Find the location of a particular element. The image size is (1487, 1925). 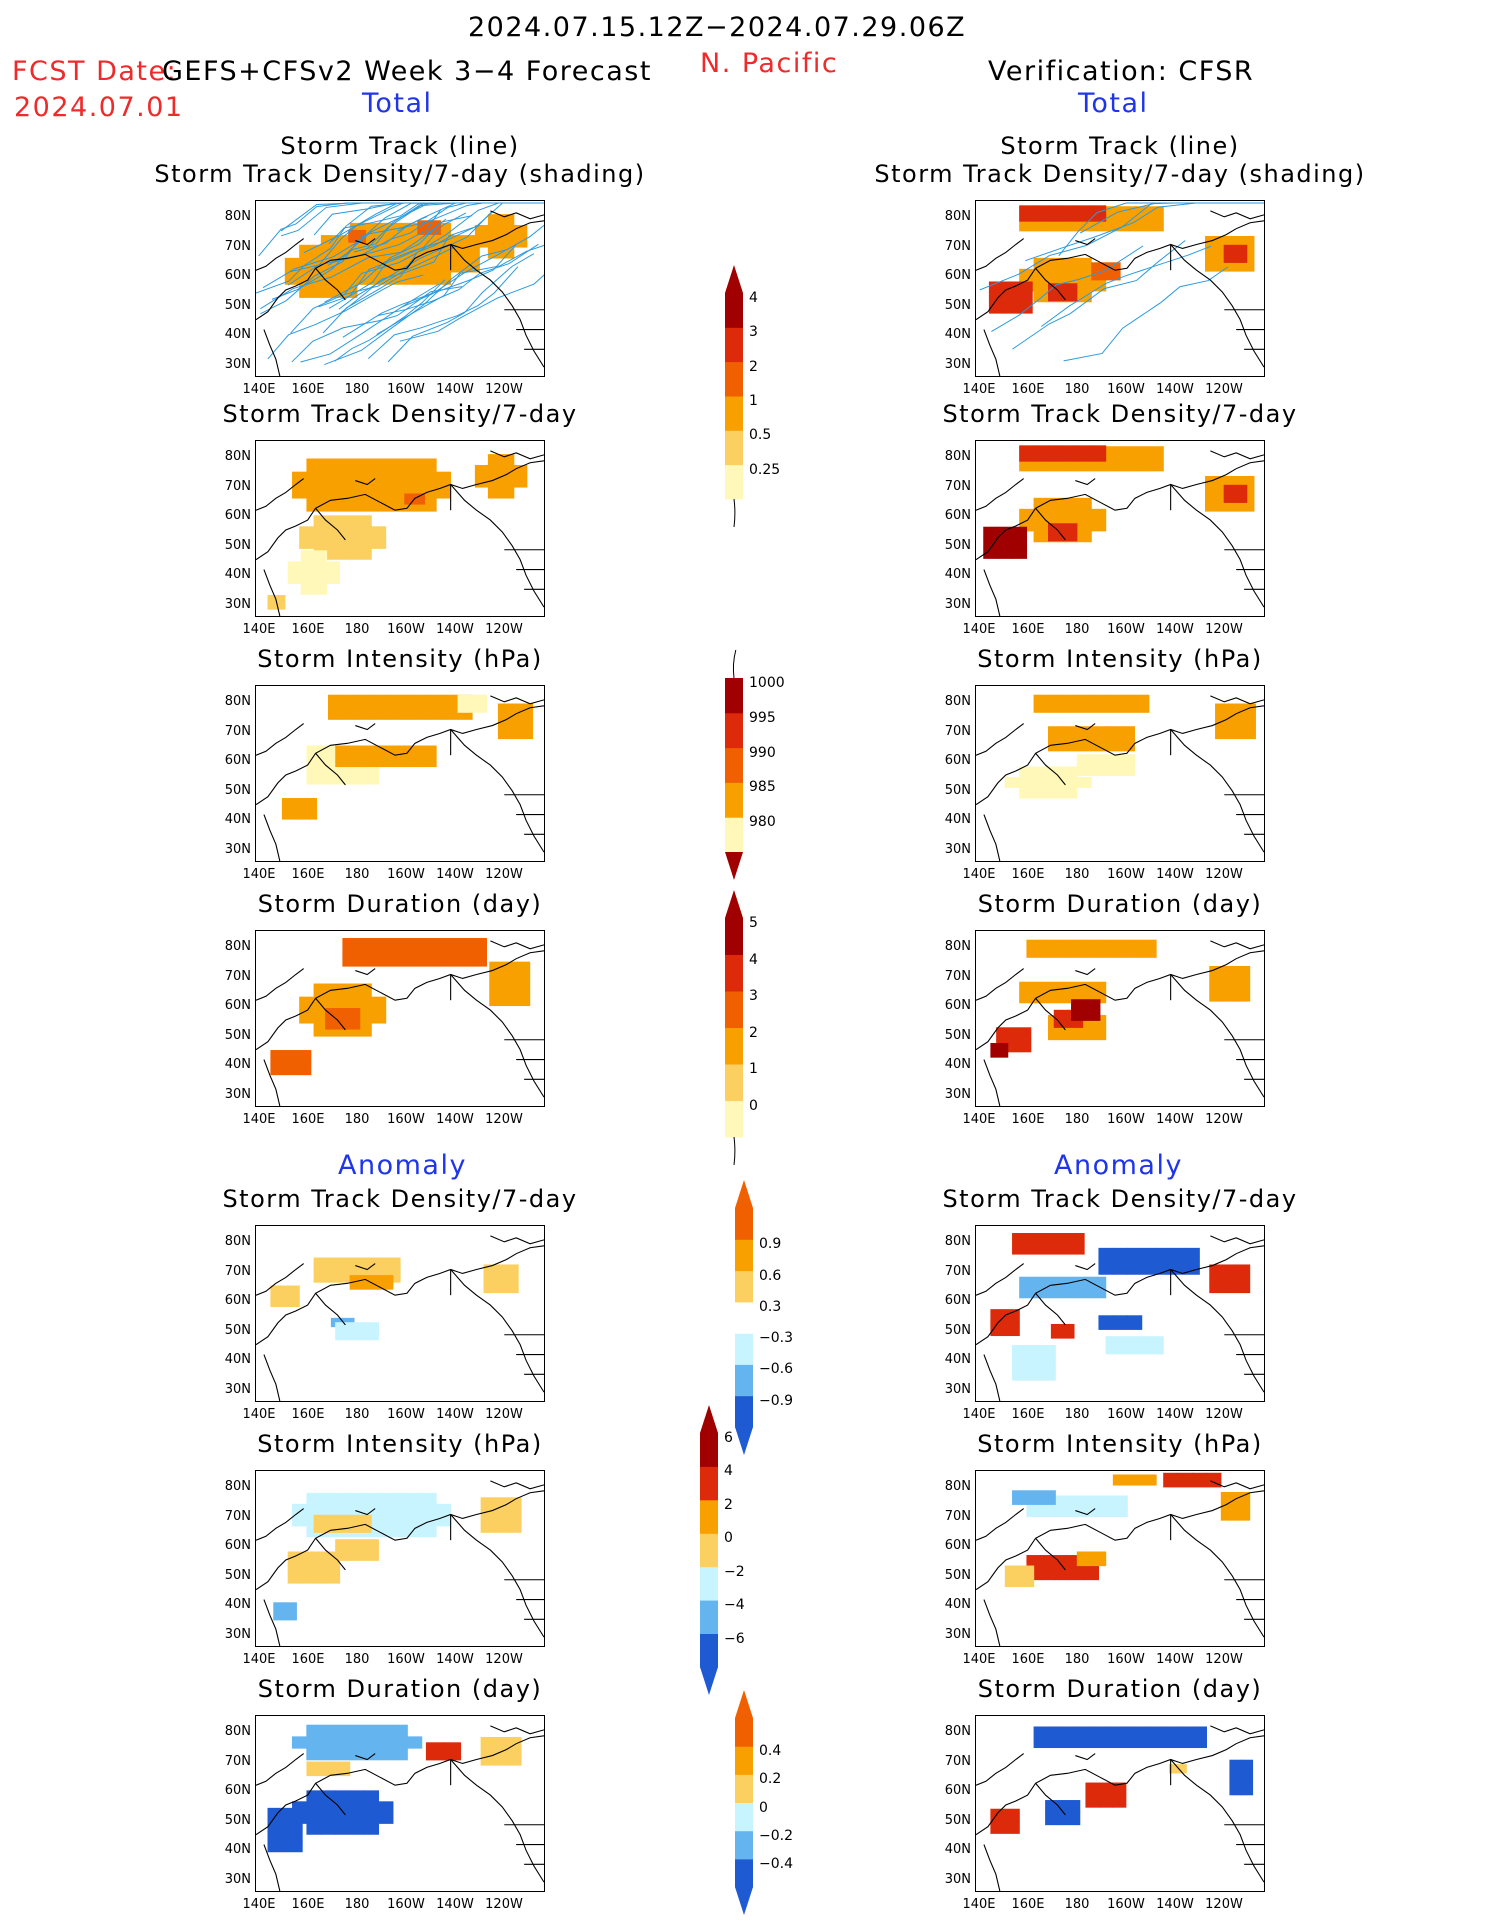

colorbar-tick-label: 0 is located at coordinates (753, 1105).